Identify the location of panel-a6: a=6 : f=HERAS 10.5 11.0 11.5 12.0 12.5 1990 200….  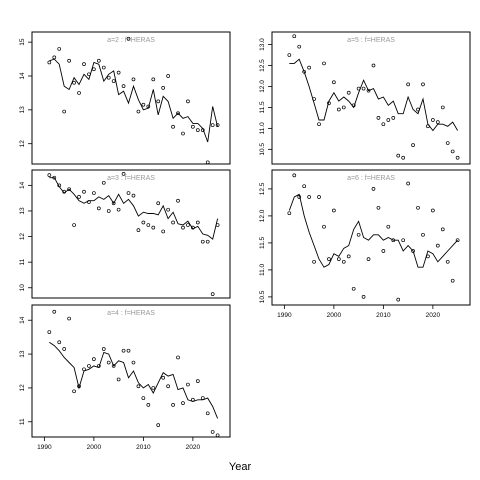
(365, 244).